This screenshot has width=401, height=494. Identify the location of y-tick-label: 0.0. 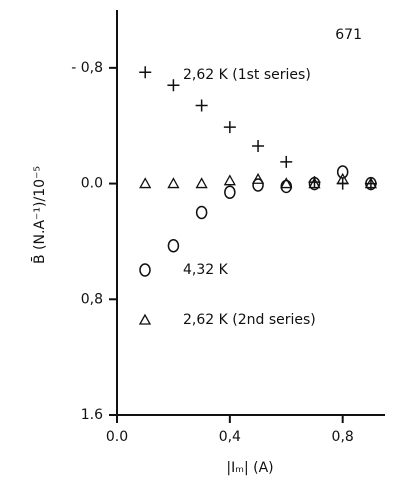
(92, 184).